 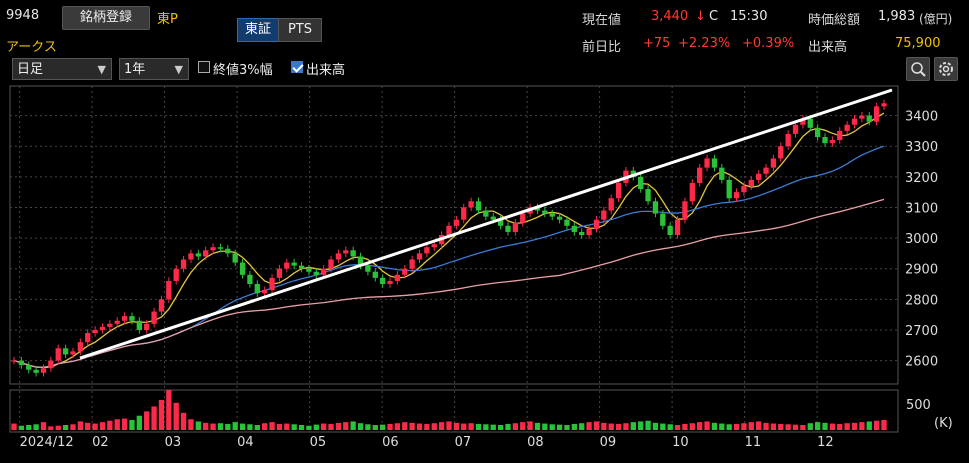 What do you see at coordinates (657, 43) in the screenshot?
I see `change-abs: +75` at bounding box center [657, 43].